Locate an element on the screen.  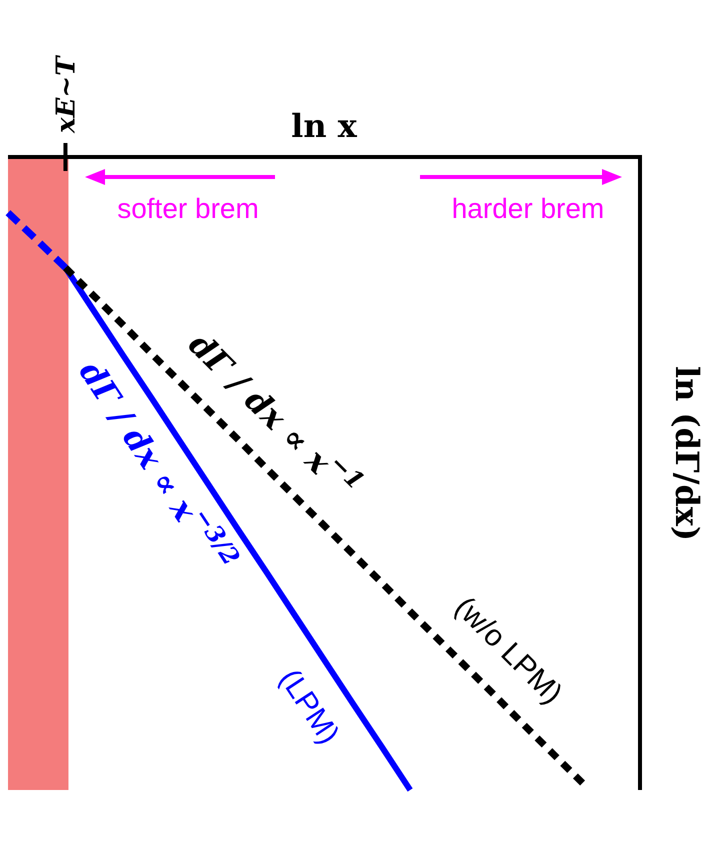
y-axis-title: ln (dΓ/dx) is located at coordinates (687, 454).